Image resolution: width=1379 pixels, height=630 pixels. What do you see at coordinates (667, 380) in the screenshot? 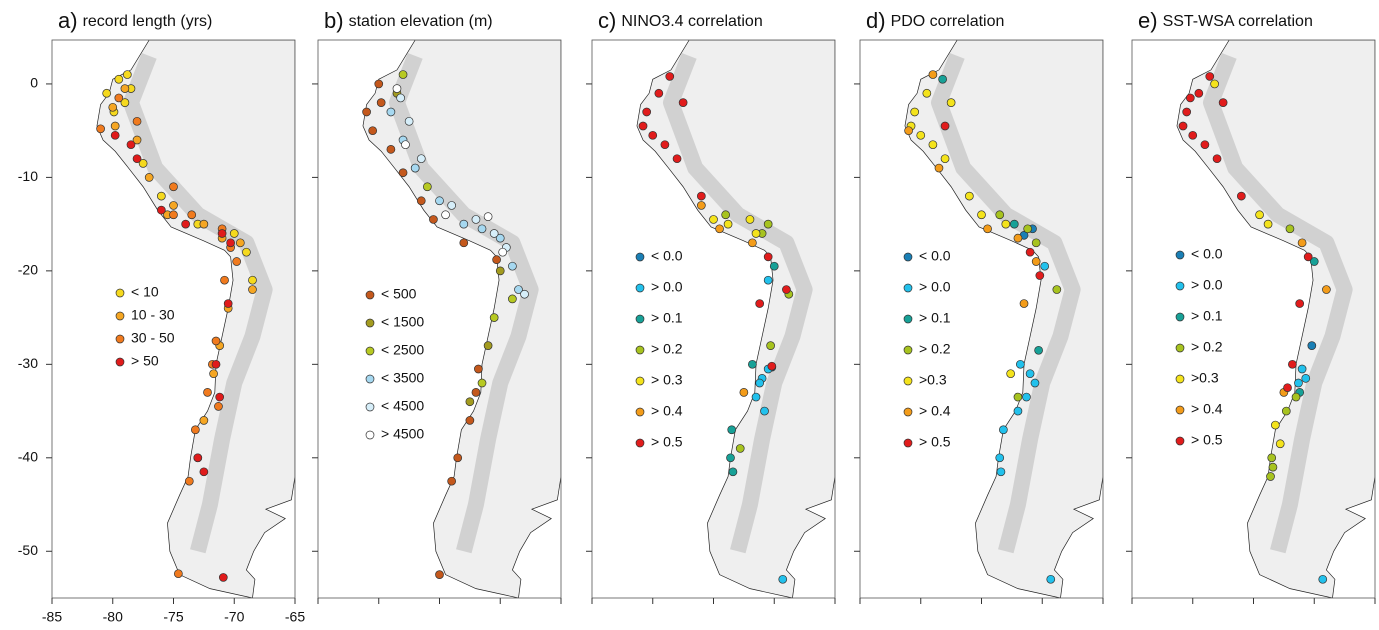
I see `legend-label: > 0.3` at bounding box center [667, 380].